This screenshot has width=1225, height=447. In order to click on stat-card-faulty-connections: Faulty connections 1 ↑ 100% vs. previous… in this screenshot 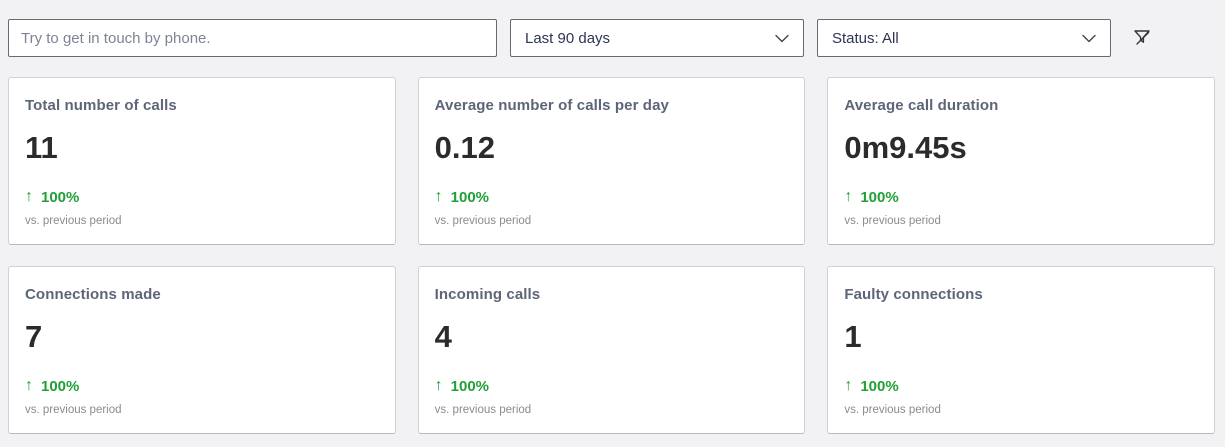, I will do `click(1021, 350)`.